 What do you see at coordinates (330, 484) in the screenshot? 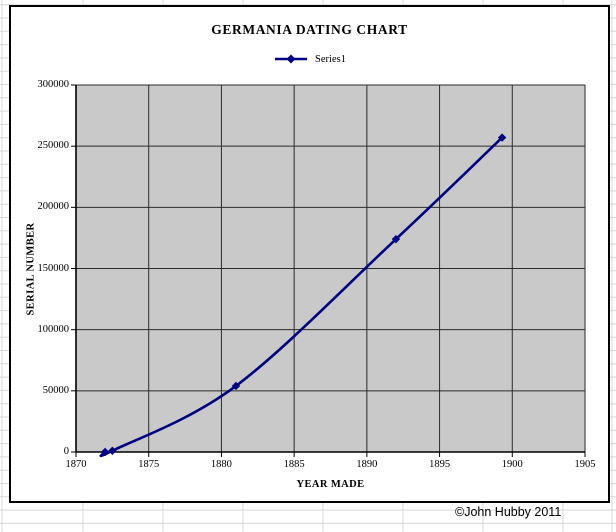
I see `x-axis-title: YEAR MADE` at bounding box center [330, 484].